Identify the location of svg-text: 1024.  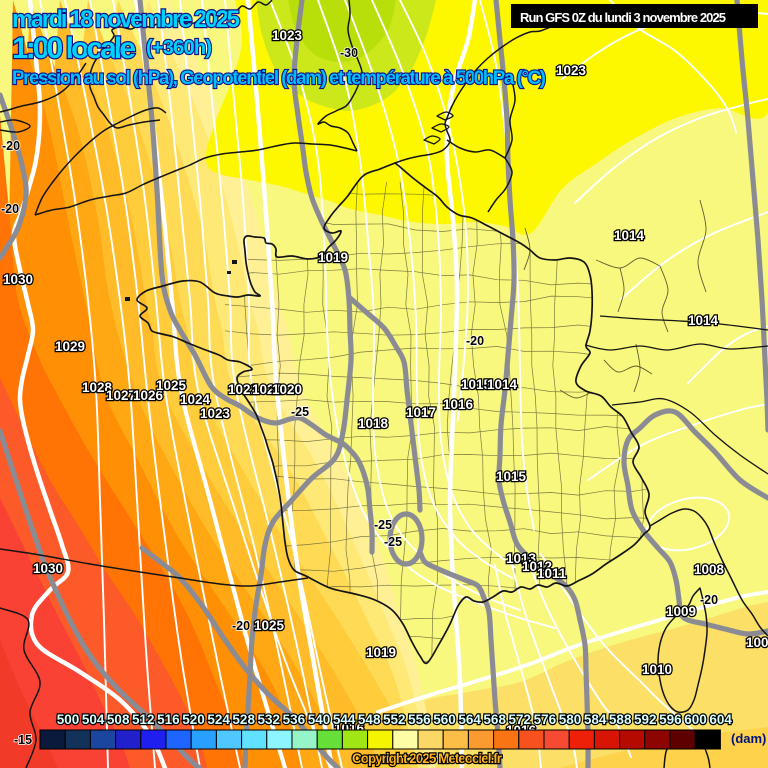
(195, 399).